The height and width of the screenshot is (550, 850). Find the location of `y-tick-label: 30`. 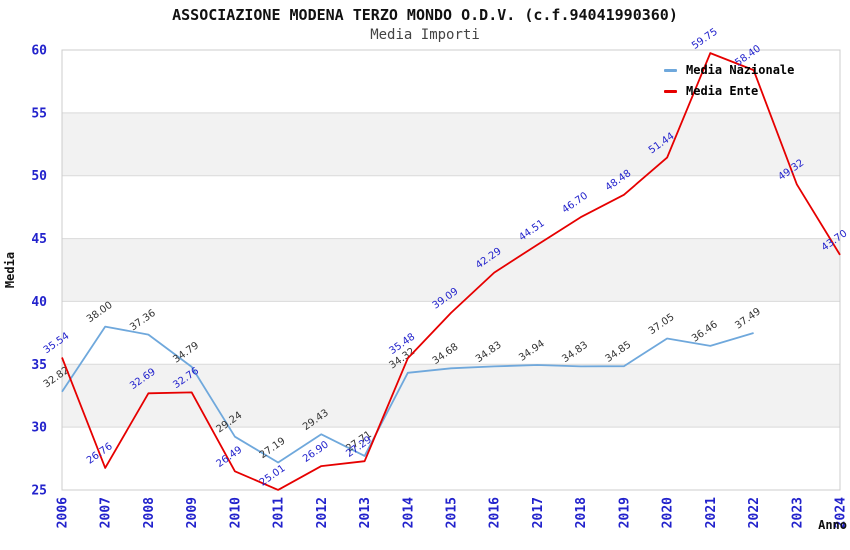

y-tick-label: 30 is located at coordinates (39, 428).